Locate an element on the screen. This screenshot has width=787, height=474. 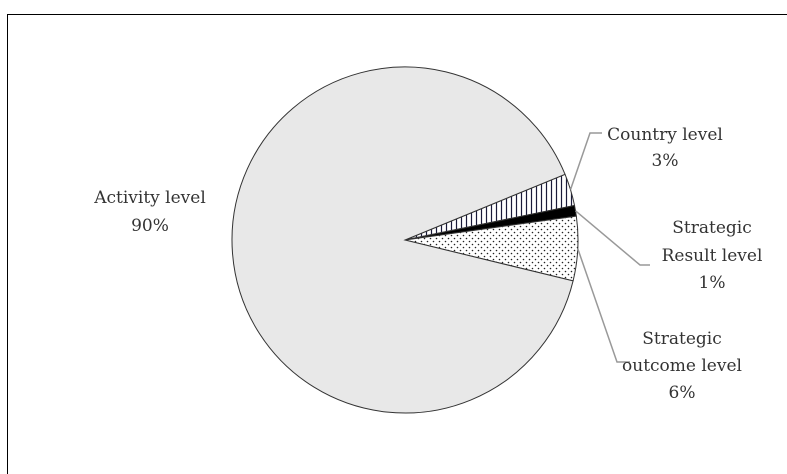
label-result-value: 1% is located at coordinates (712, 283).